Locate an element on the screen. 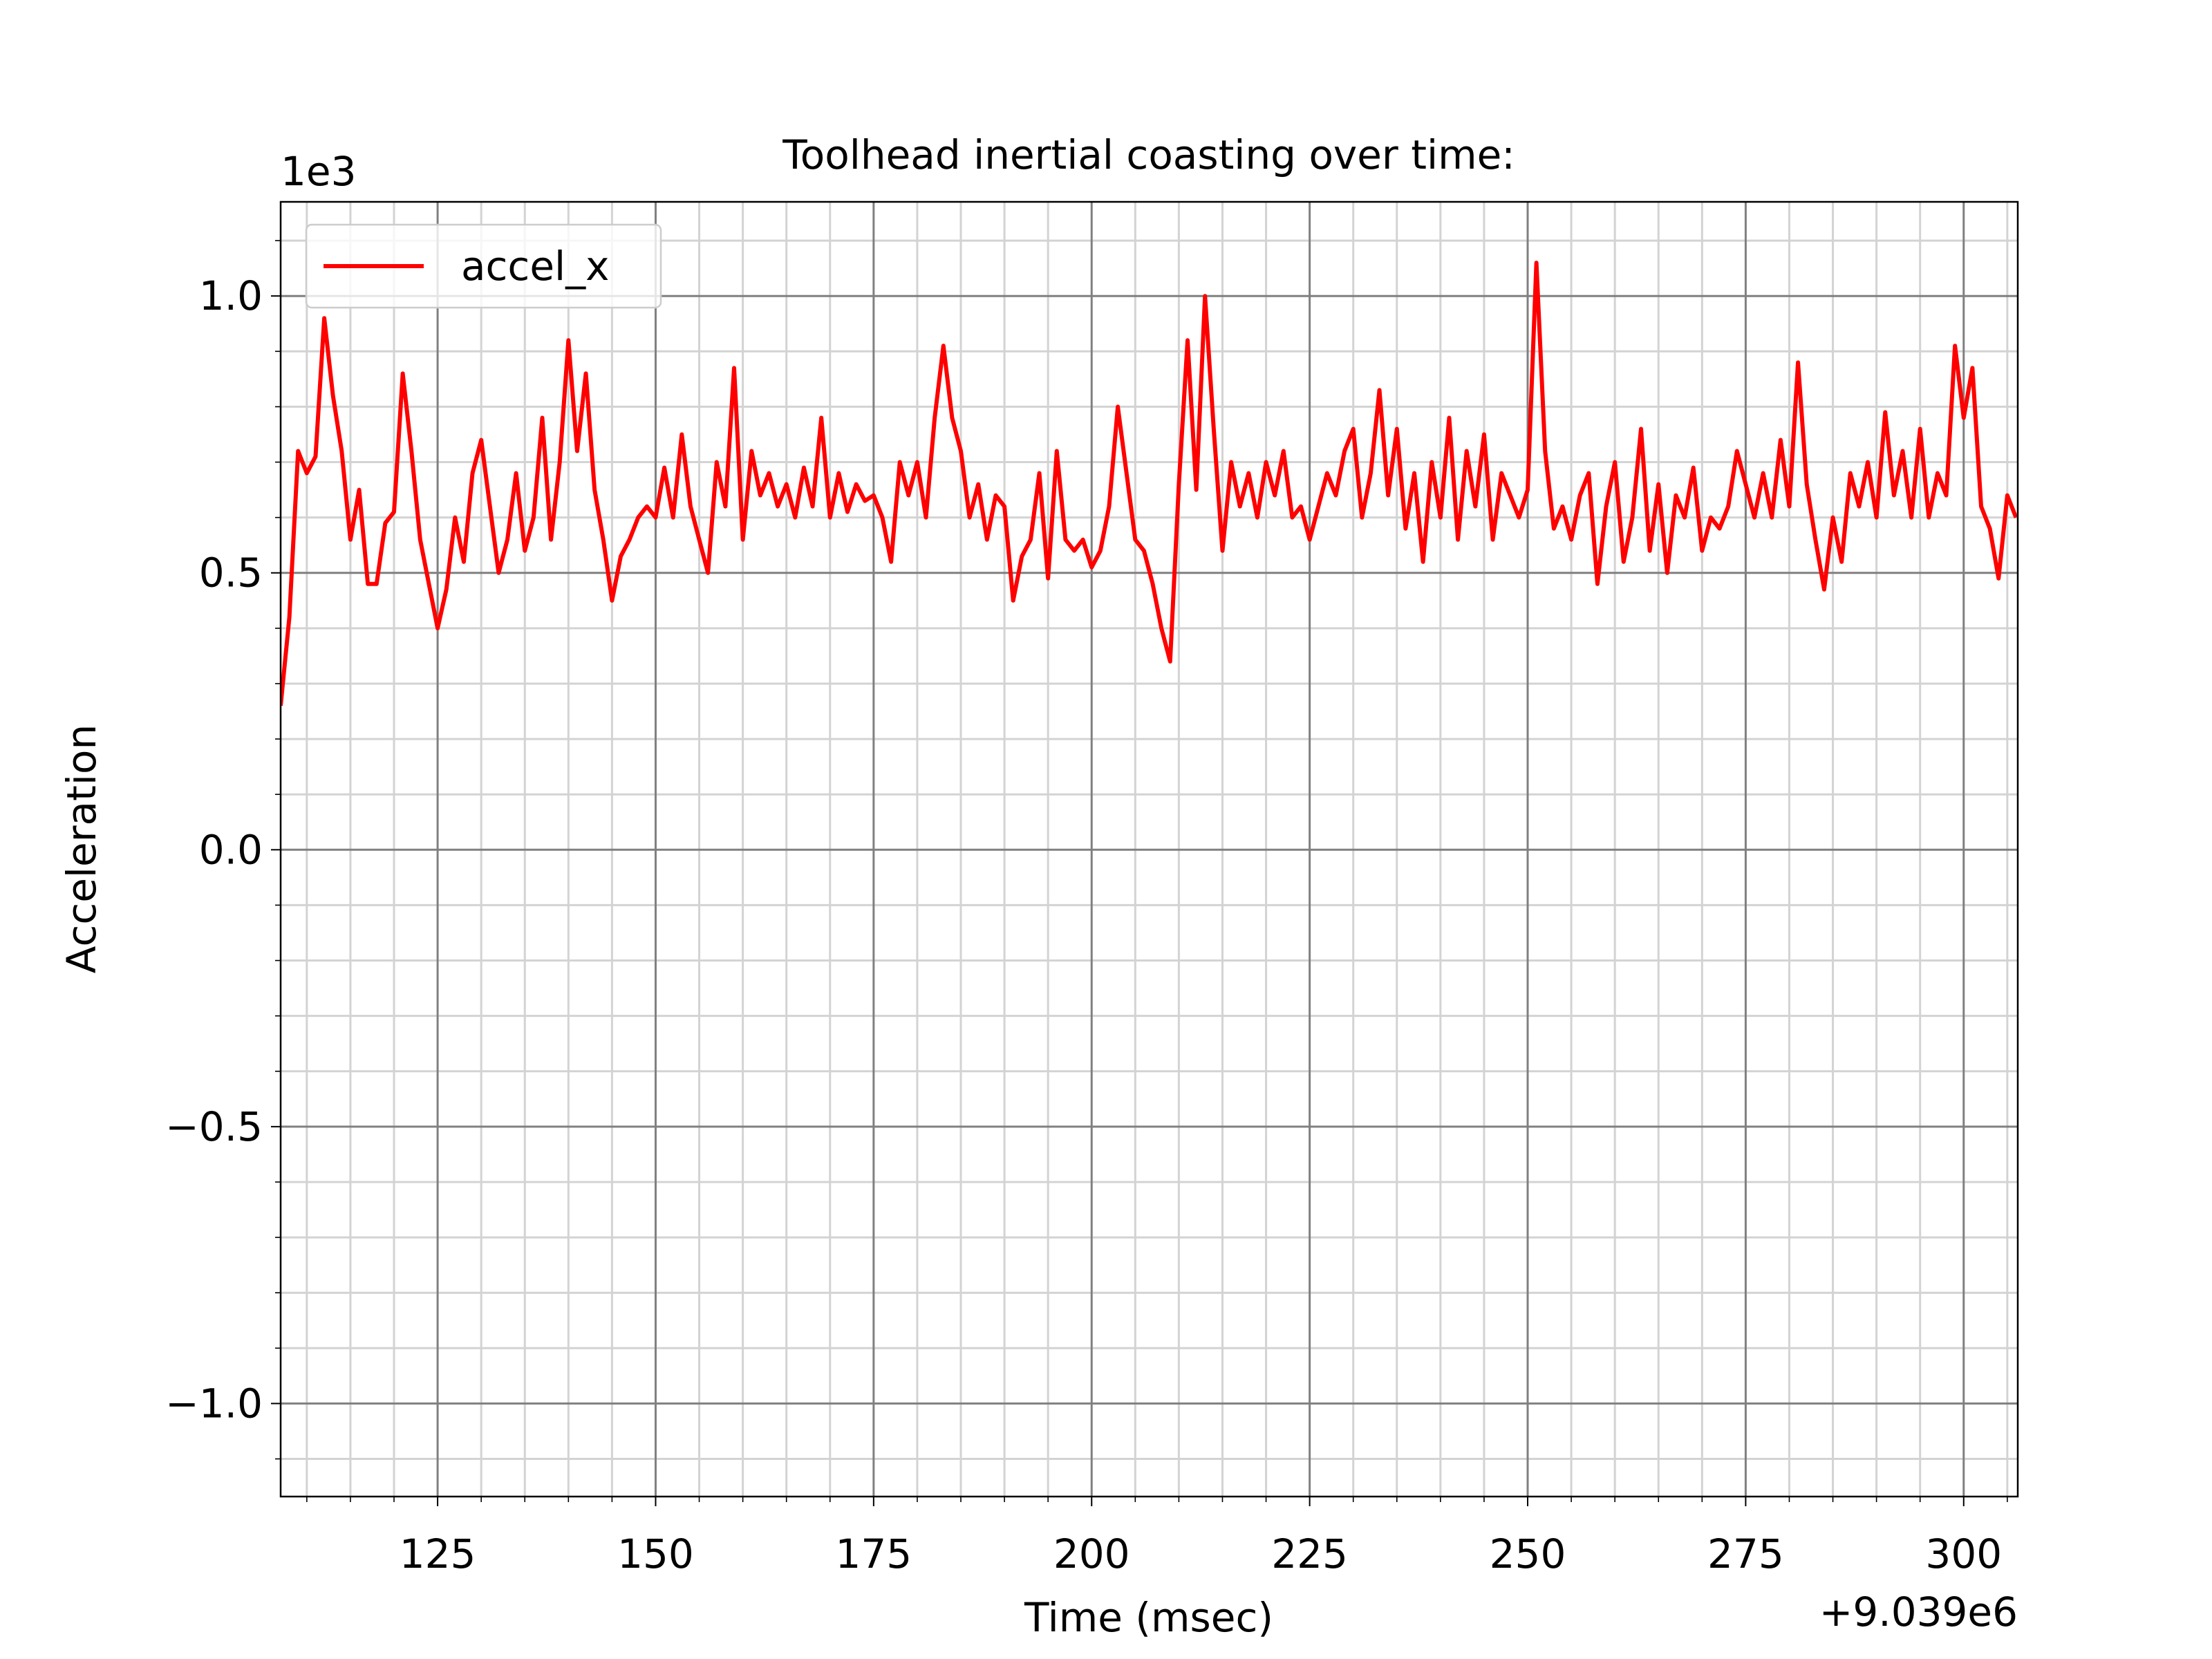 This screenshot has height=1659, width=2212. legend-label: accel_x is located at coordinates (535, 266).